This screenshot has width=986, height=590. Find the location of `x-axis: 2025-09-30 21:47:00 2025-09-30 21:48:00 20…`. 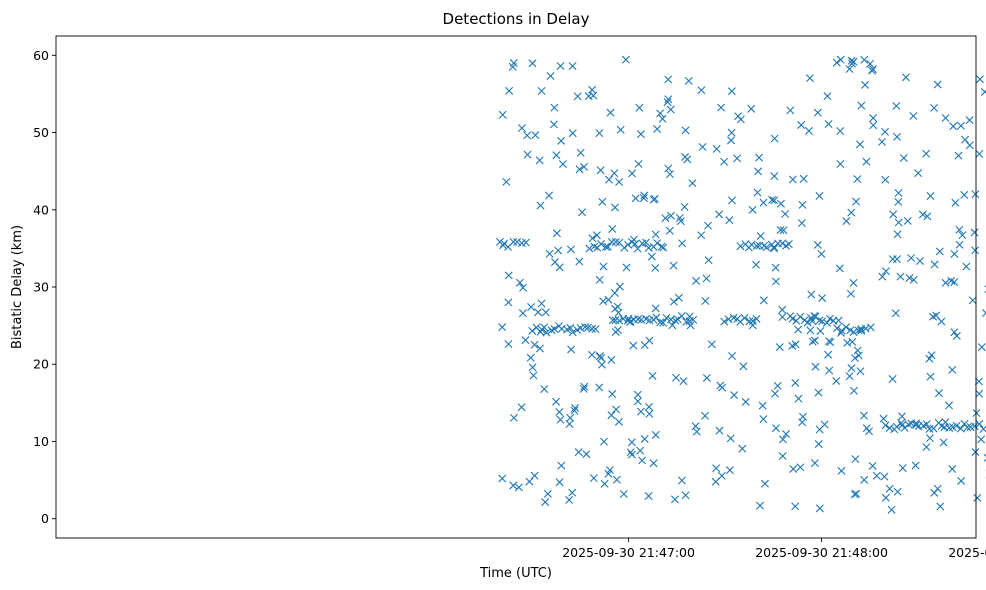

x-axis: 2025-09-30 21:47:00 2025-09-30 21:48:00 20… is located at coordinates (774, 549).